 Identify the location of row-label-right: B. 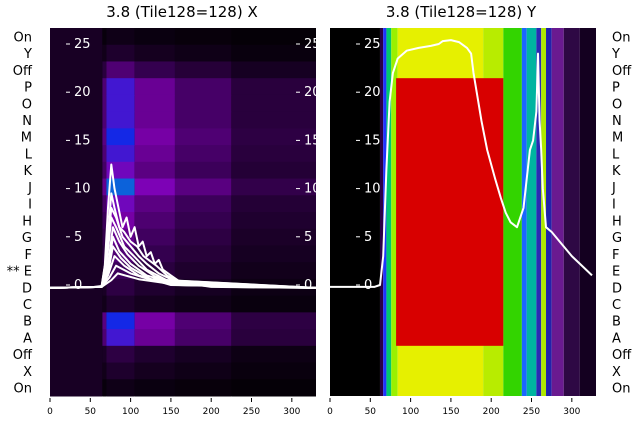
(616, 322).